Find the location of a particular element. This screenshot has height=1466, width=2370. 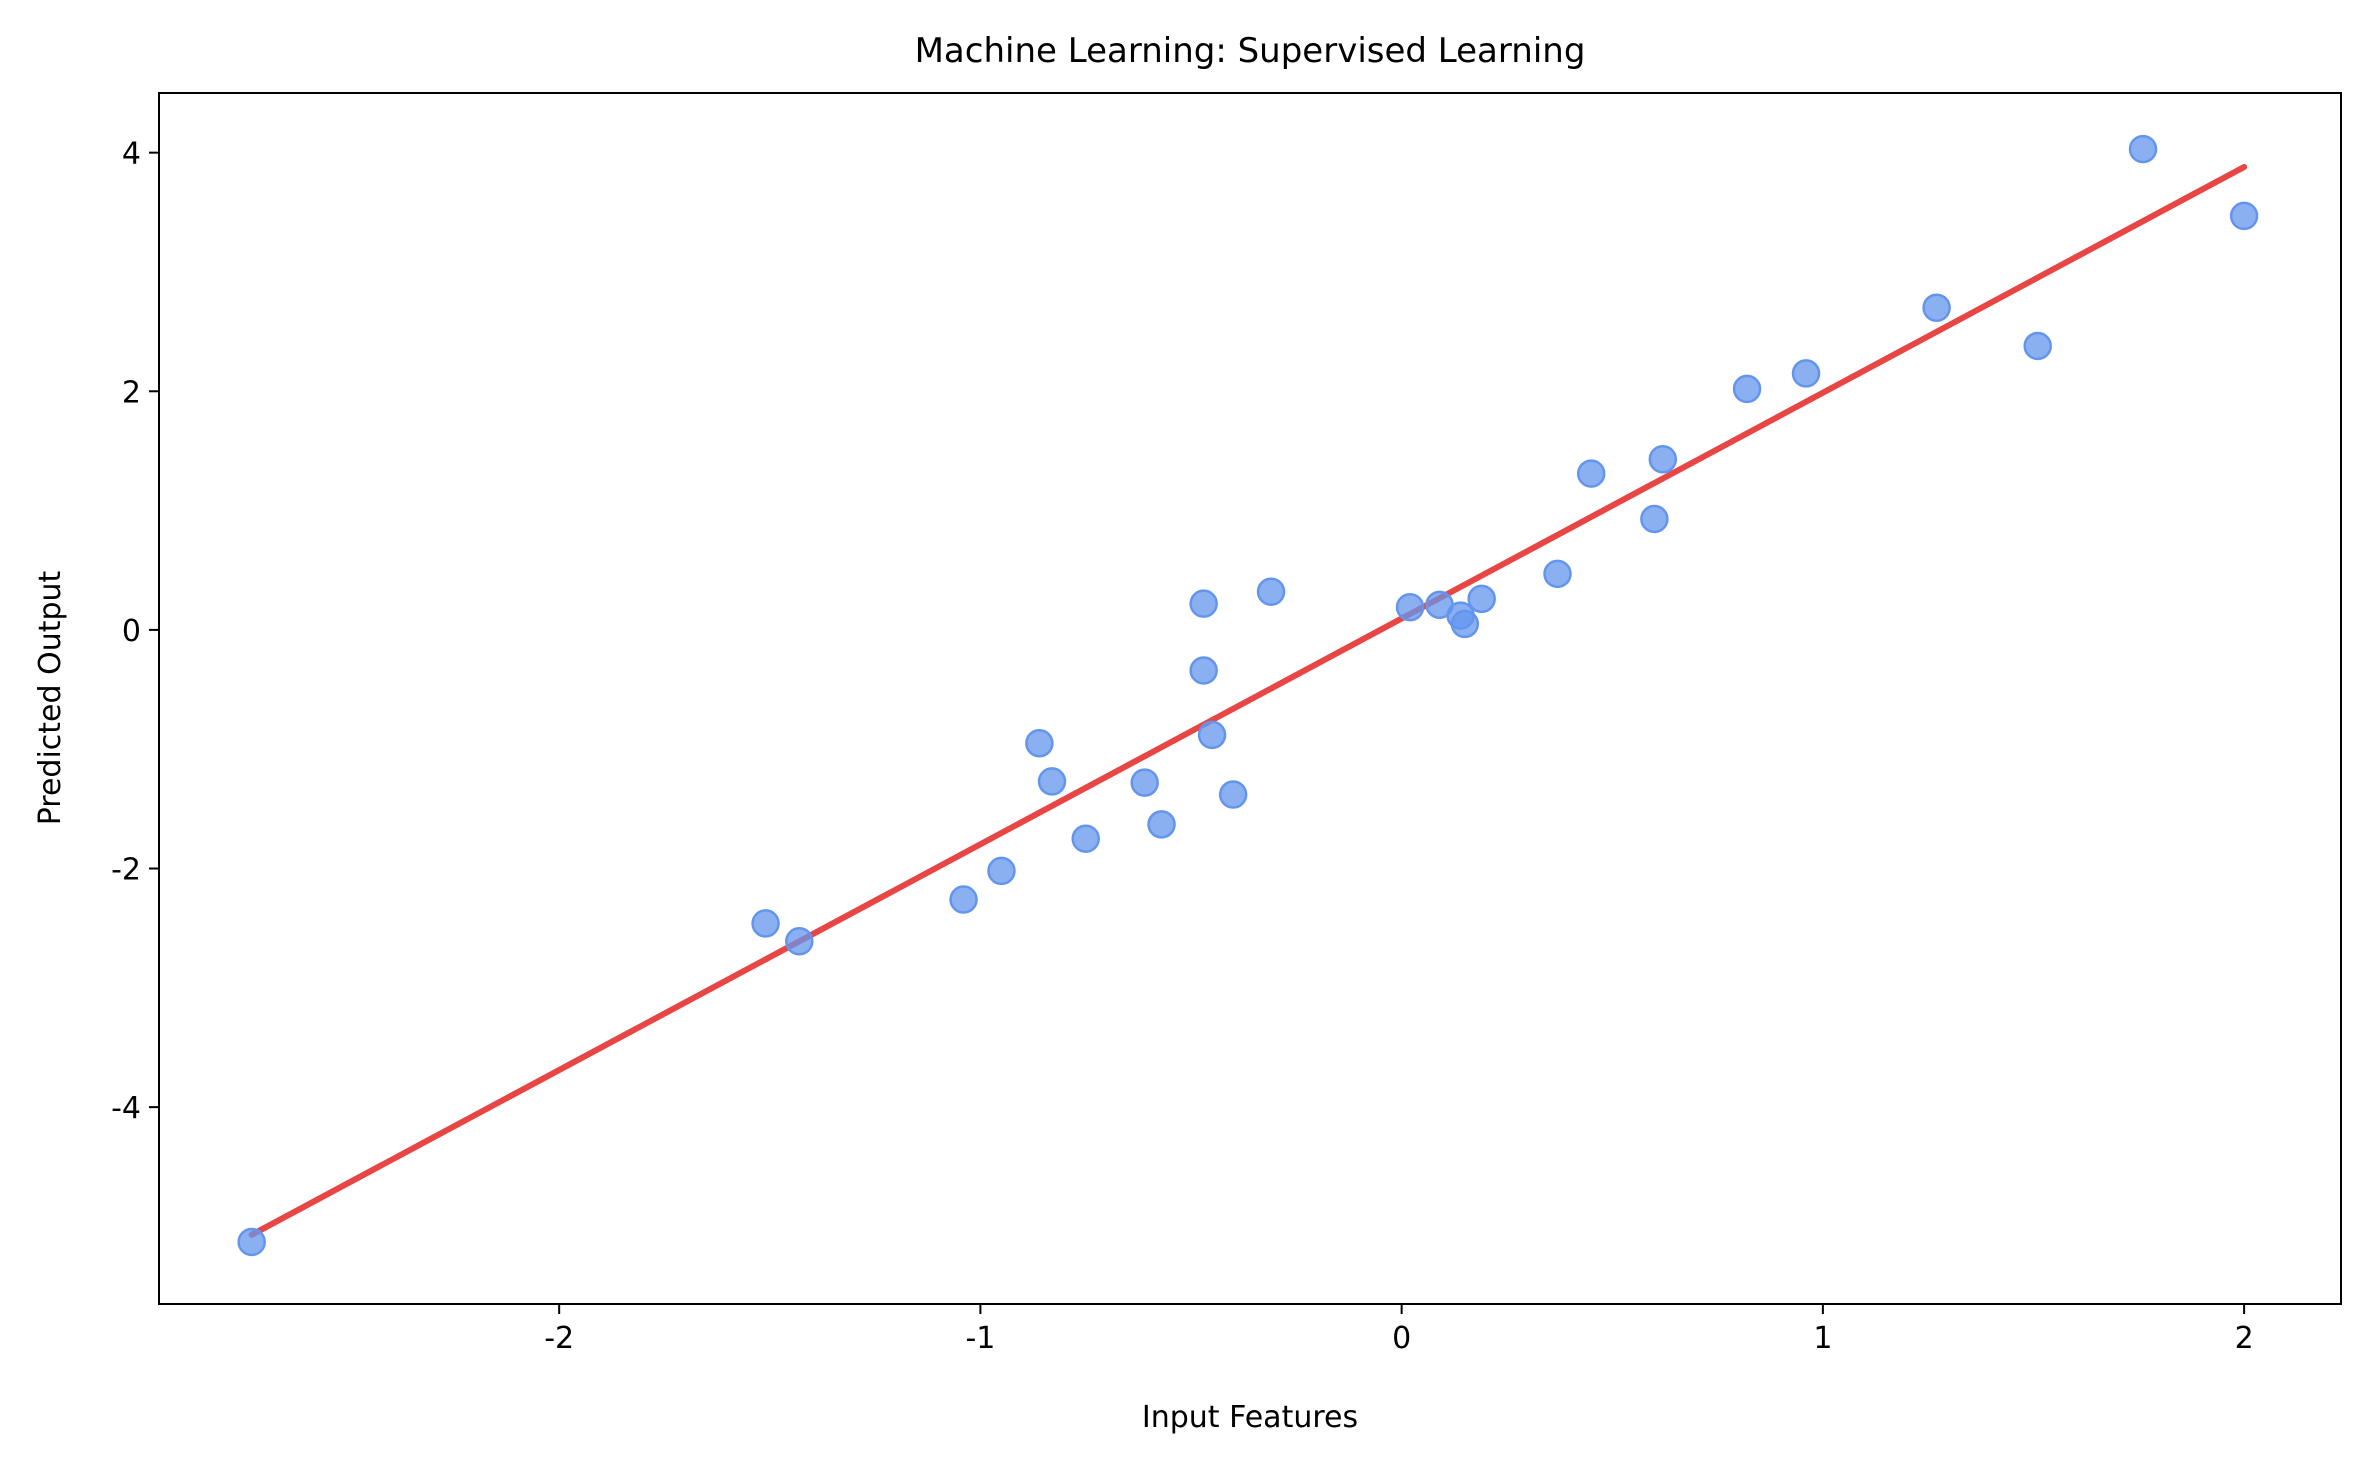

y-tick-label: -4 is located at coordinates (126, 1108).